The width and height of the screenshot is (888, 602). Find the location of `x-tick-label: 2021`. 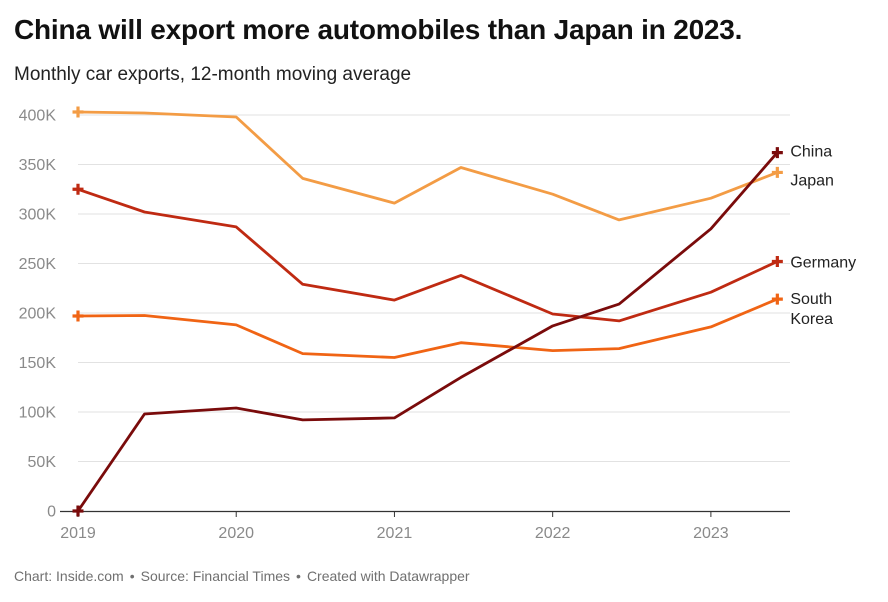

x-tick-label: 2021 is located at coordinates (395, 533).